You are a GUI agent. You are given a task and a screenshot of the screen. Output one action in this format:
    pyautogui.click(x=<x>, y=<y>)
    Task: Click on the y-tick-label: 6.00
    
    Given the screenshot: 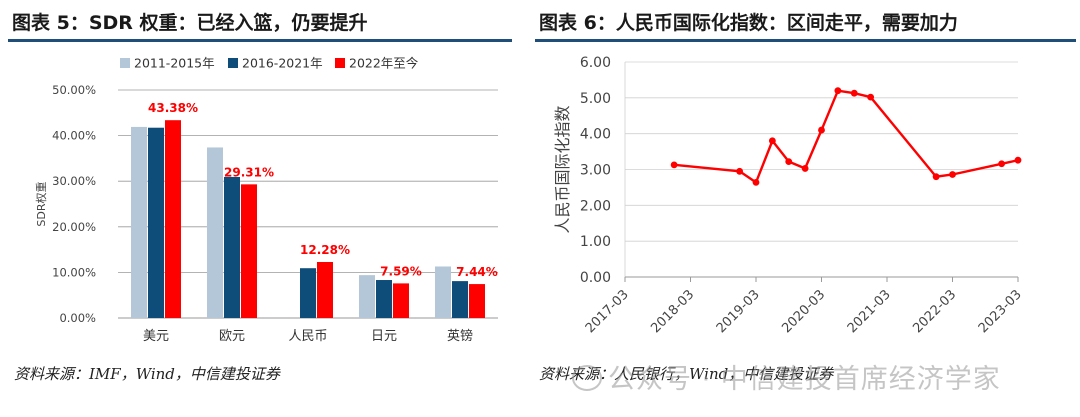 What is the action you would take?
    pyautogui.click(x=595, y=63)
    